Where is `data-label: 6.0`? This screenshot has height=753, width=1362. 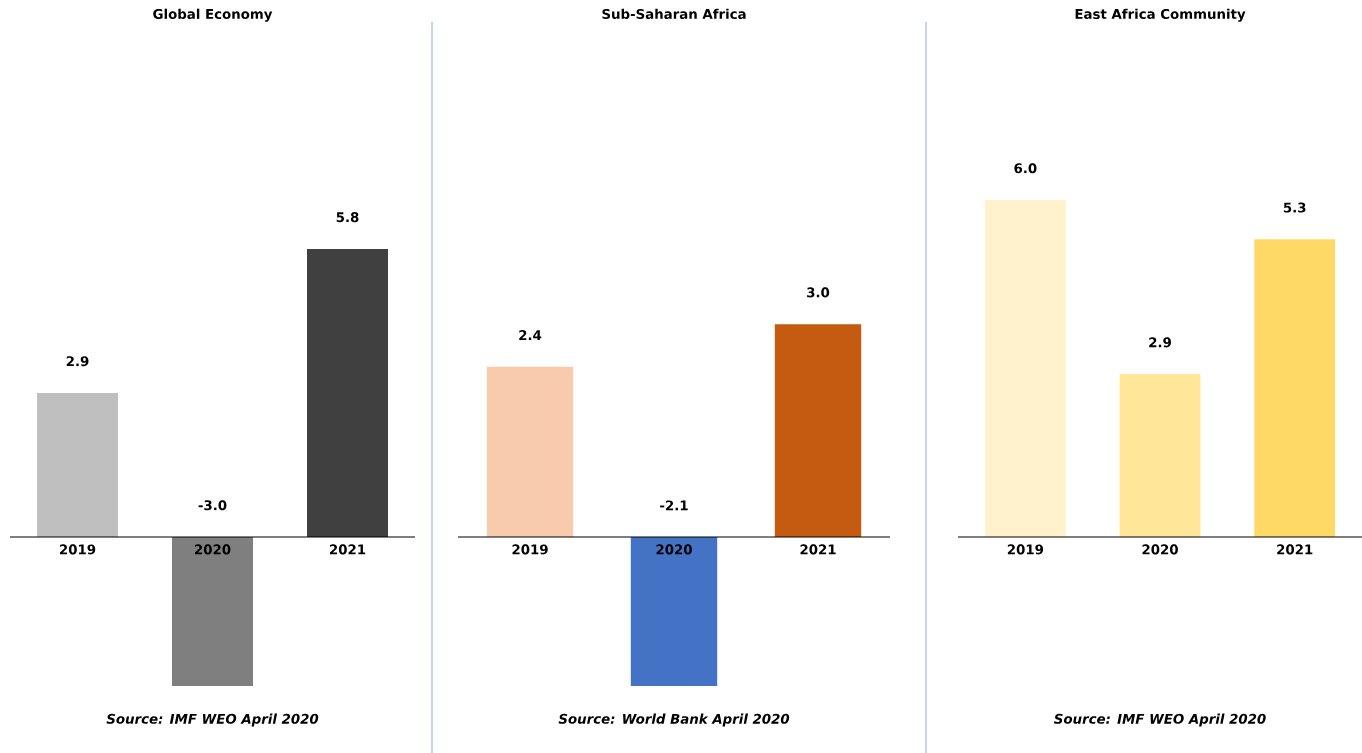
data-label: 6.0 is located at coordinates (1025, 168).